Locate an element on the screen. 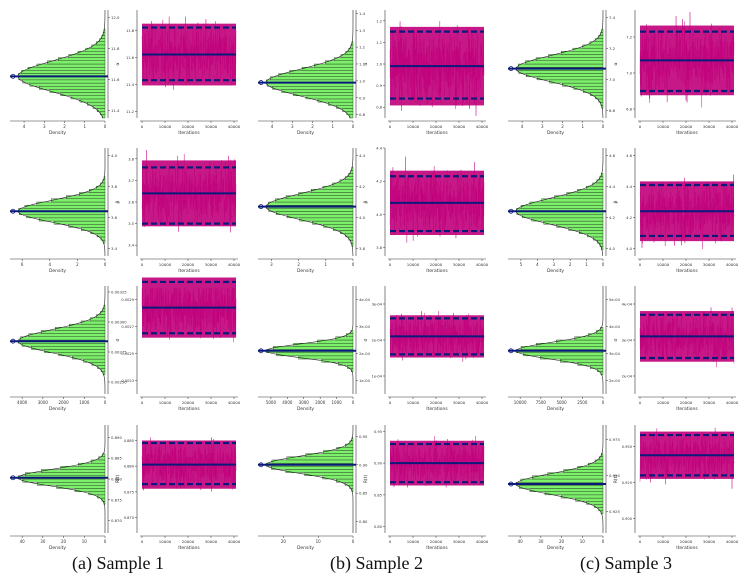 The image size is (756, 584). histogram-value-tick-label: 0.00275 is located at coordinates (119, 352).